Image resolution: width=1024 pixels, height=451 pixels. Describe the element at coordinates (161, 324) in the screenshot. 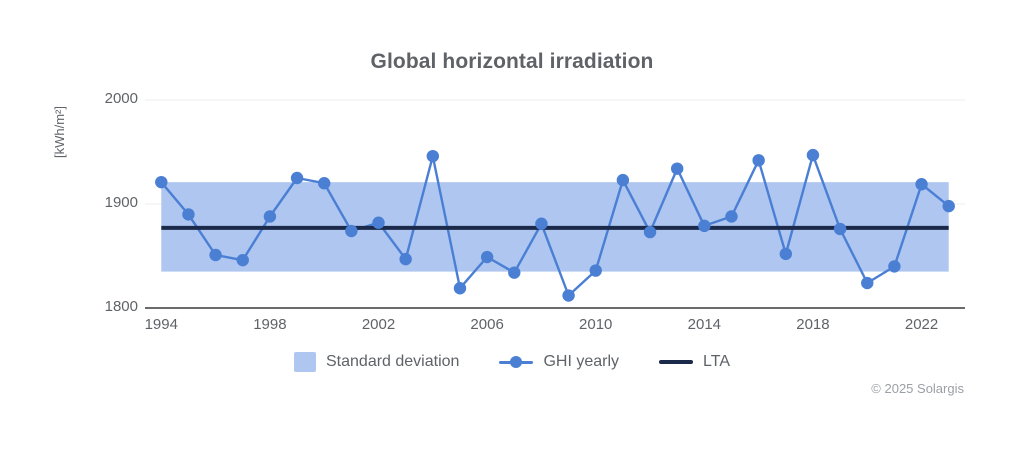

I see `x-axis-tick-1994: 1994` at that location.